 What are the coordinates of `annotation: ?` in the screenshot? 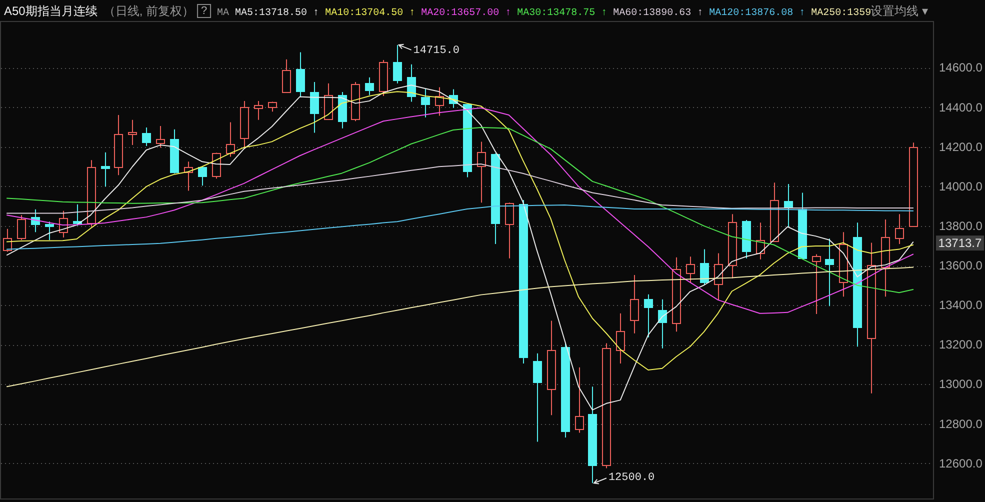 It's located at (204, 11).